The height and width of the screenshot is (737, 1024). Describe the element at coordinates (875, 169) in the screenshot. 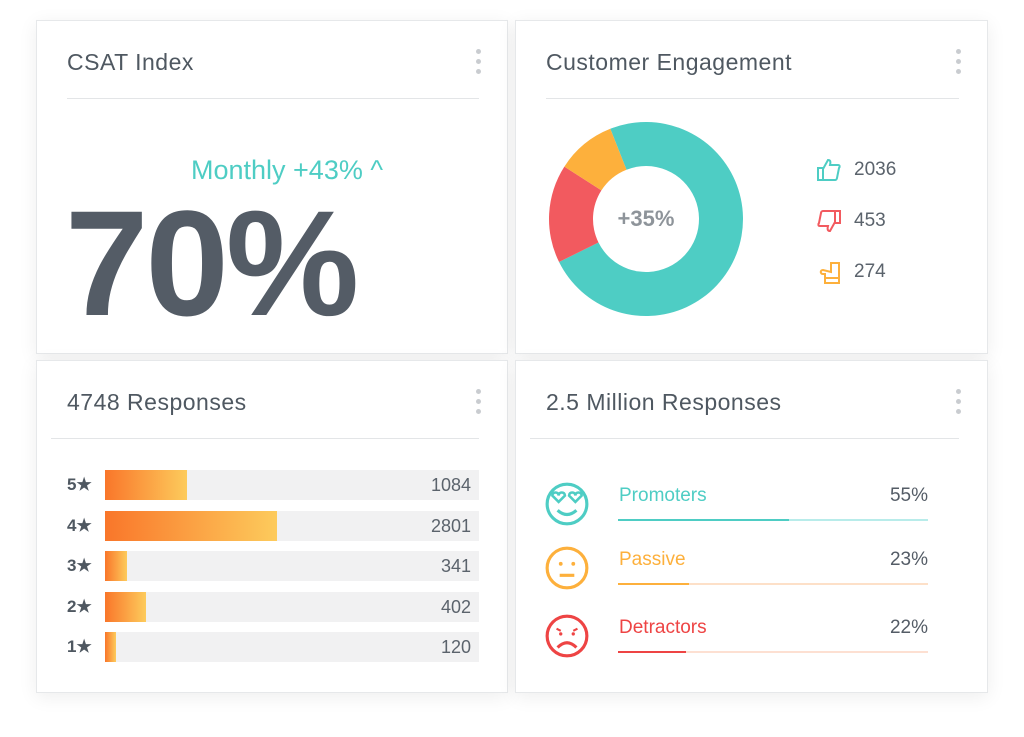

I see `legend-value: 2036` at that location.